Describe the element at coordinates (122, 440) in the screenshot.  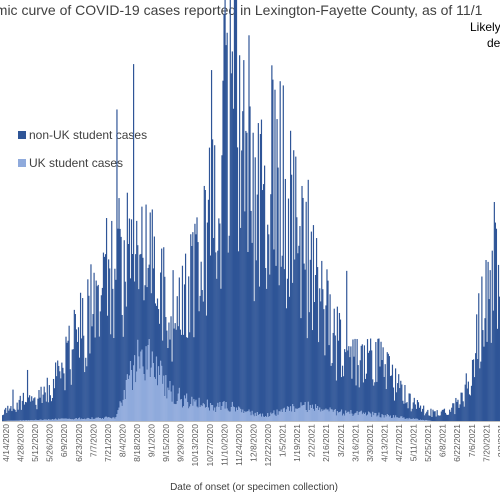
I see `x-tick-label: 8/4/2020` at that location.